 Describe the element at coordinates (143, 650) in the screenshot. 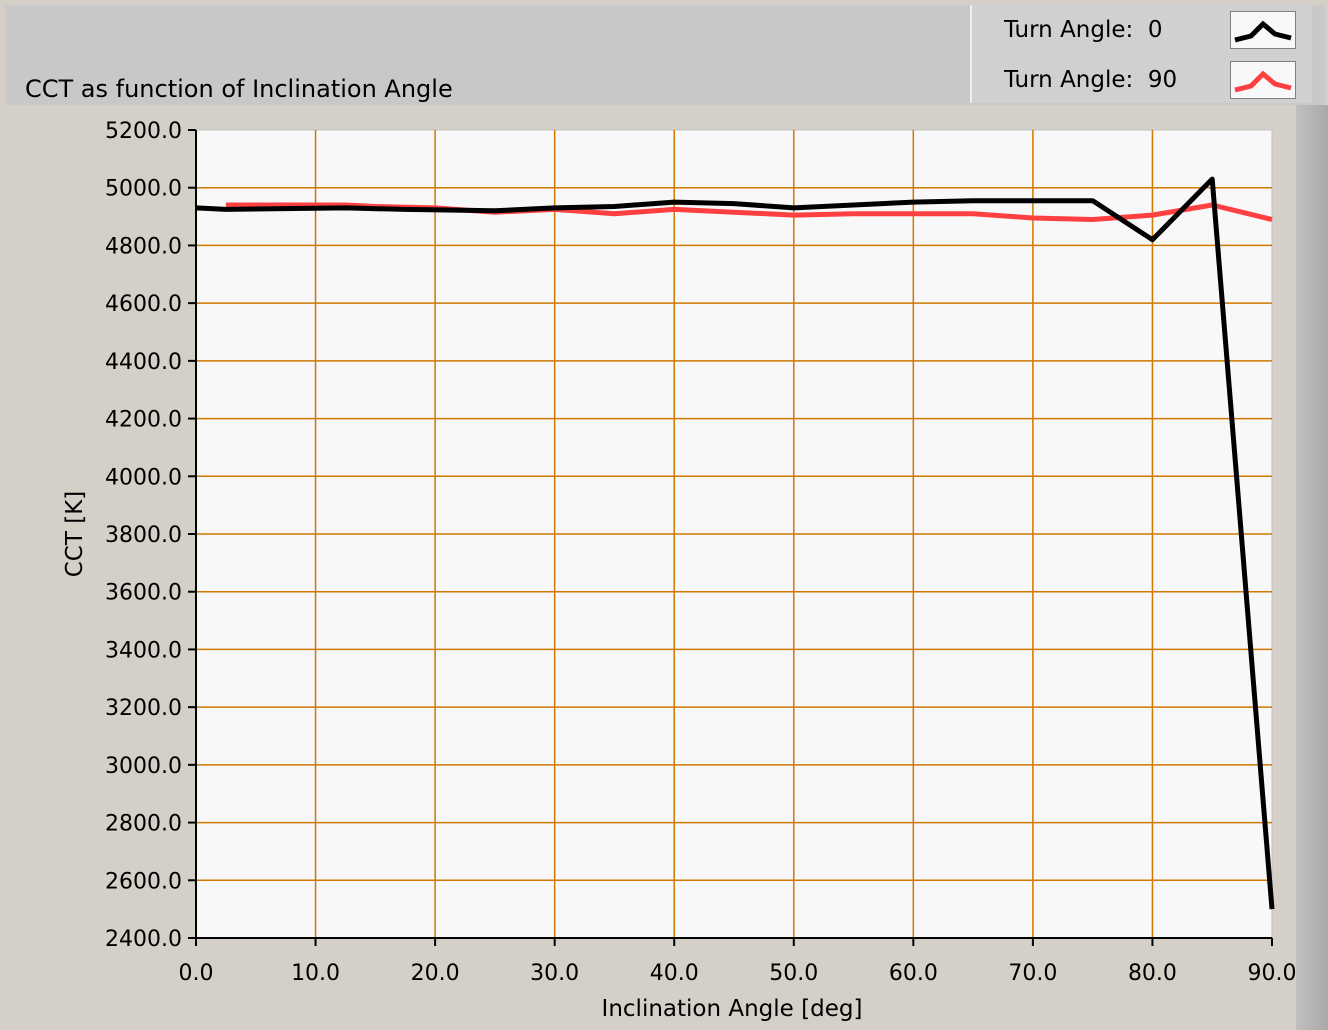

I see `y-tick-label: 3400.0` at that location.